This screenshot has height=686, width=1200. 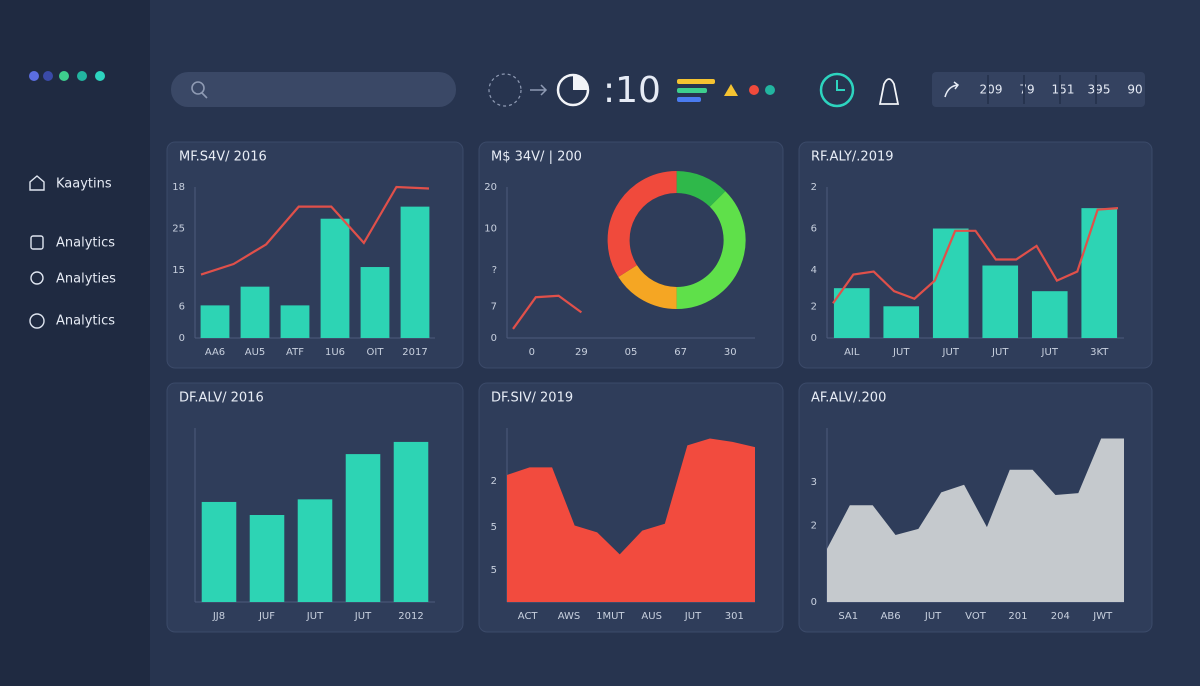 What do you see at coordinates (770, 90) in the screenshot?
I see `dot-icon` at bounding box center [770, 90].